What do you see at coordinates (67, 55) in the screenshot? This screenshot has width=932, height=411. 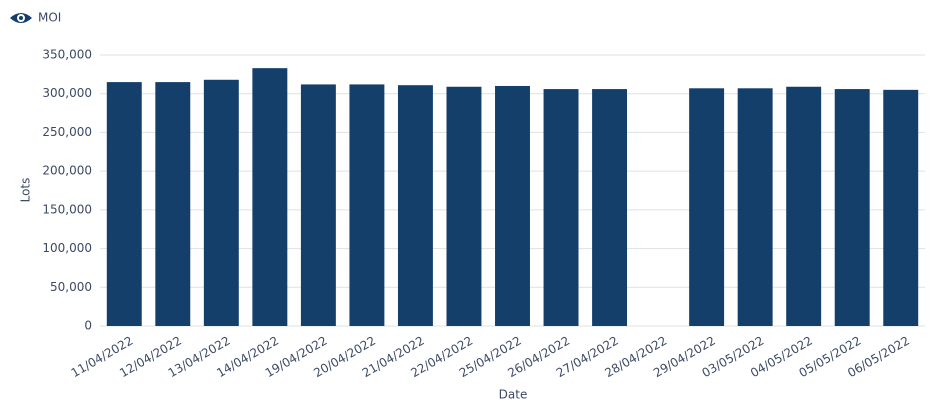 I see `y-tick-label: 350,000` at bounding box center [67, 55].